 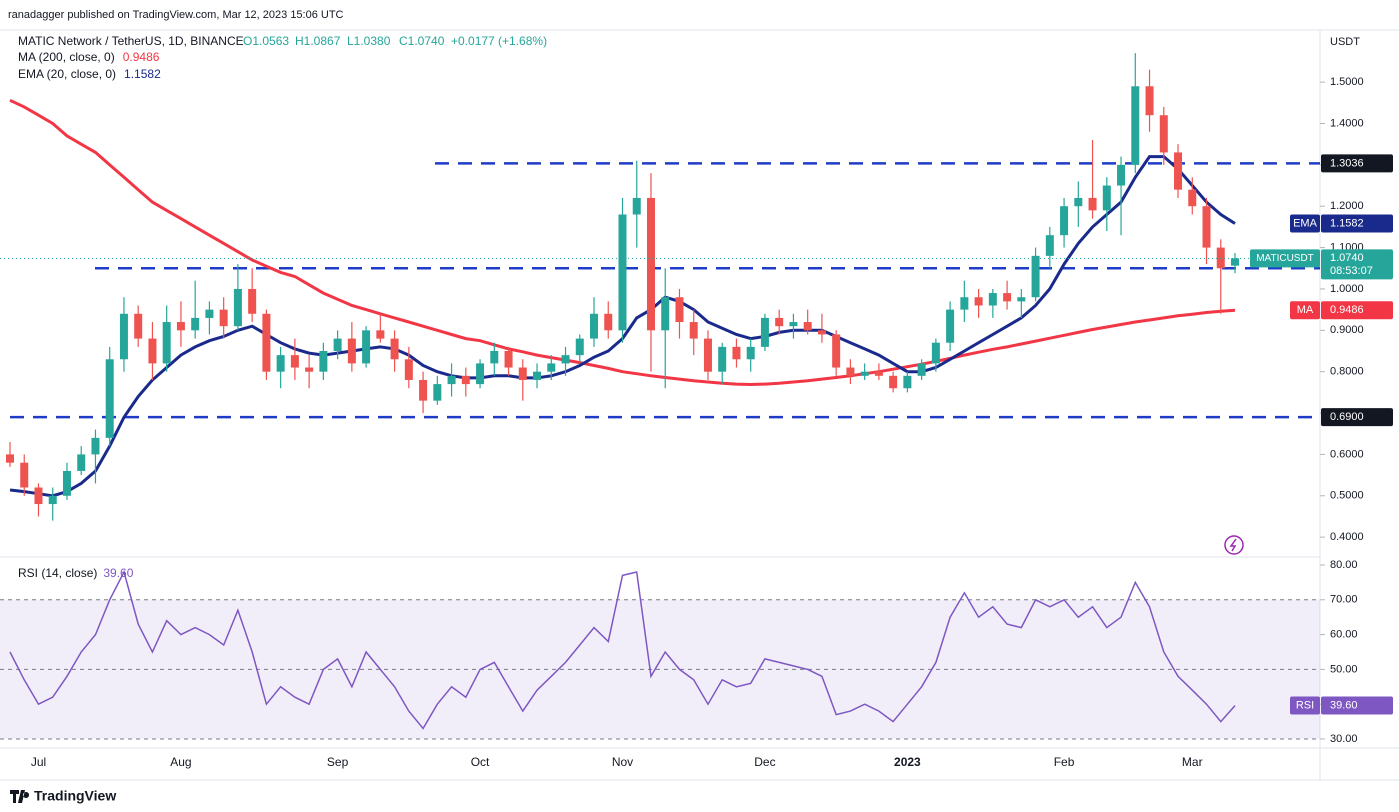 What do you see at coordinates (75, 796) in the screenshot?
I see `brand: TradingView` at bounding box center [75, 796].